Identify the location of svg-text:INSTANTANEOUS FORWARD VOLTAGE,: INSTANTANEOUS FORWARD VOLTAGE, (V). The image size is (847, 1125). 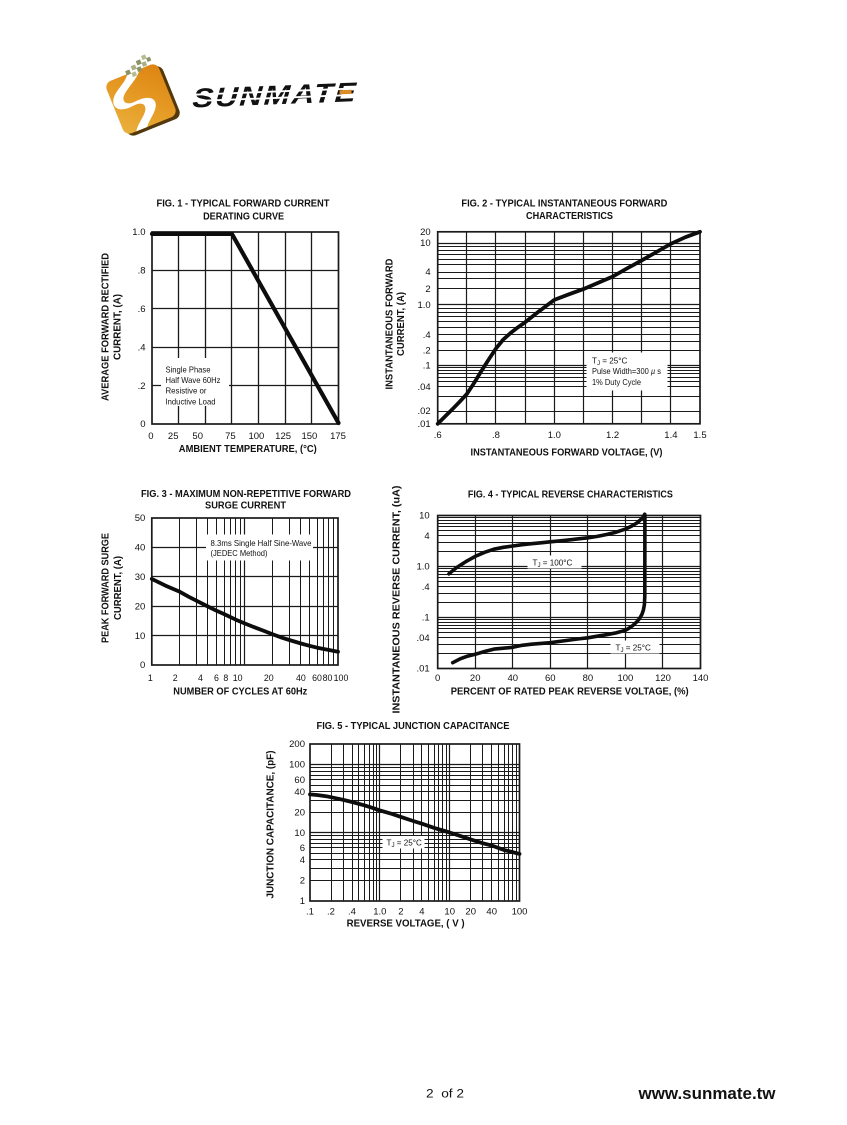
(567, 453).